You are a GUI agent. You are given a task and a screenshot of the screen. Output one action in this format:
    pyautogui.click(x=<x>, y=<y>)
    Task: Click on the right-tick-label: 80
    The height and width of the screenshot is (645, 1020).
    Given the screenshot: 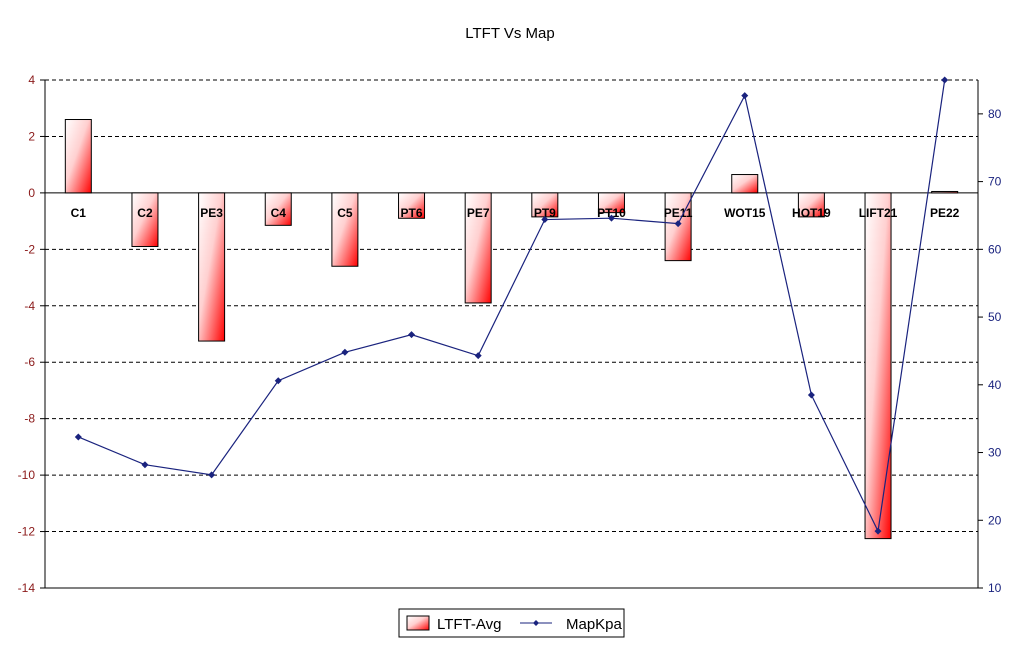 What is the action you would take?
    pyautogui.click(x=995, y=114)
    